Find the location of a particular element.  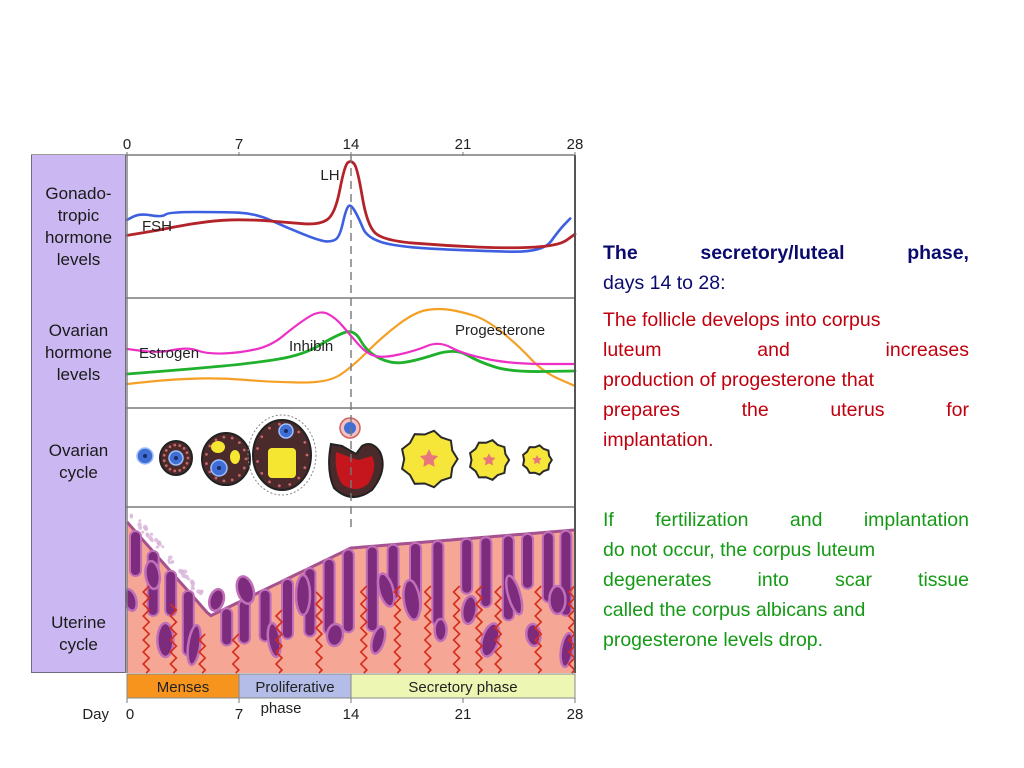

paragraph-word: implantation is located at coordinates (916, 520).